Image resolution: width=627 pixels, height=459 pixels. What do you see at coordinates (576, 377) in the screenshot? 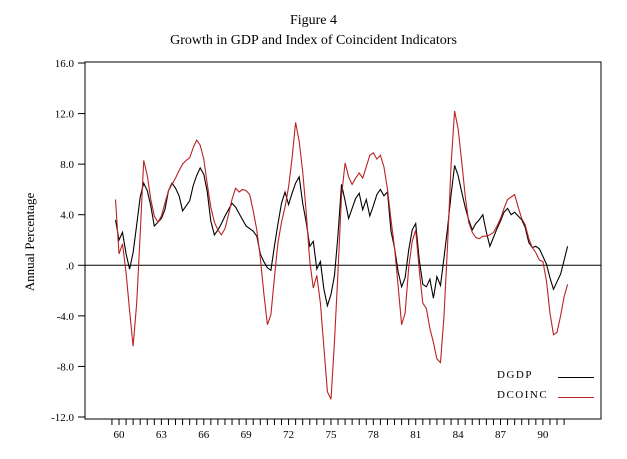
I see `legend-line-sample-dgdp` at bounding box center [576, 377].